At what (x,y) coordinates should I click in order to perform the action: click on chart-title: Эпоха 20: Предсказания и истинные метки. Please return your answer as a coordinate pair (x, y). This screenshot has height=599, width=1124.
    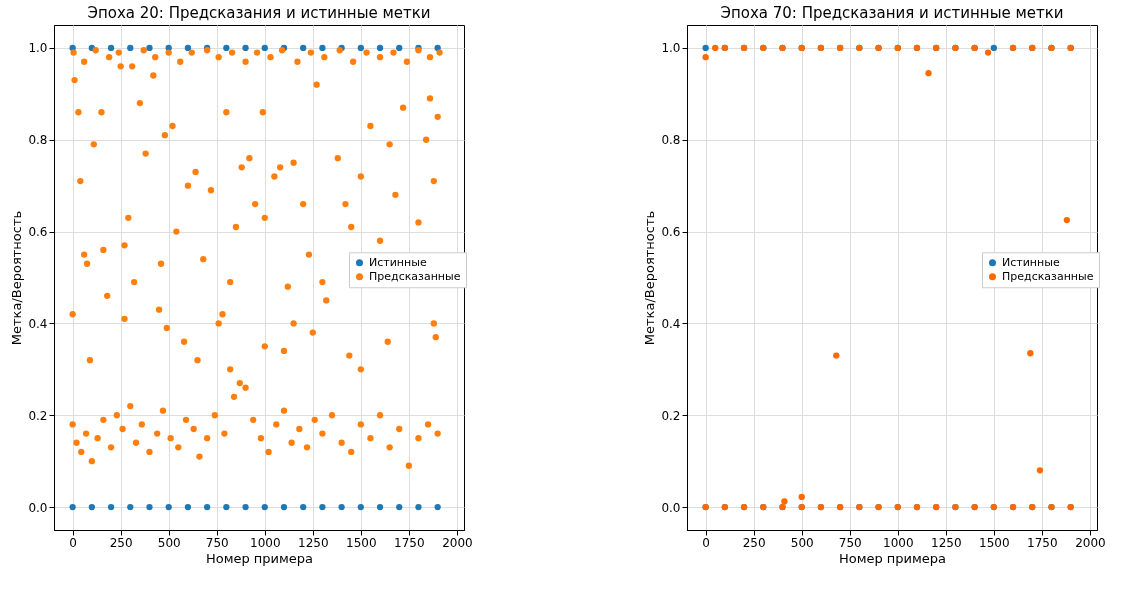
    Looking at the image, I should click on (259, 13).